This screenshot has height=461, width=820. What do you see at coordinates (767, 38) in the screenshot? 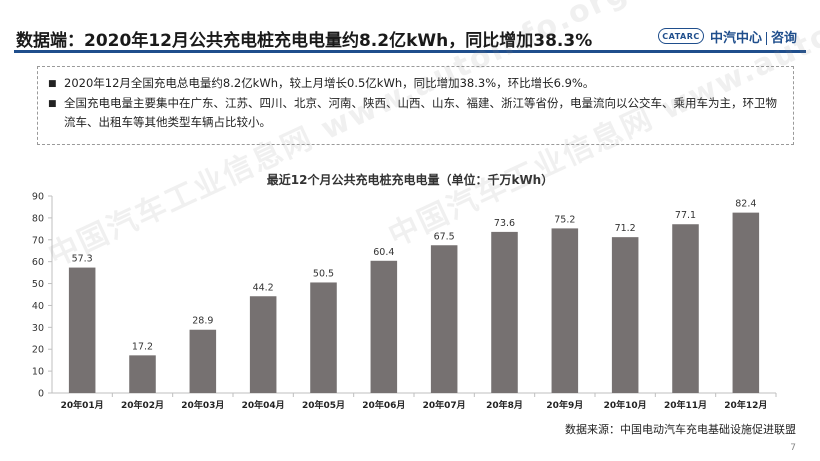
I see `logo-divider` at bounding box center [767, 38].